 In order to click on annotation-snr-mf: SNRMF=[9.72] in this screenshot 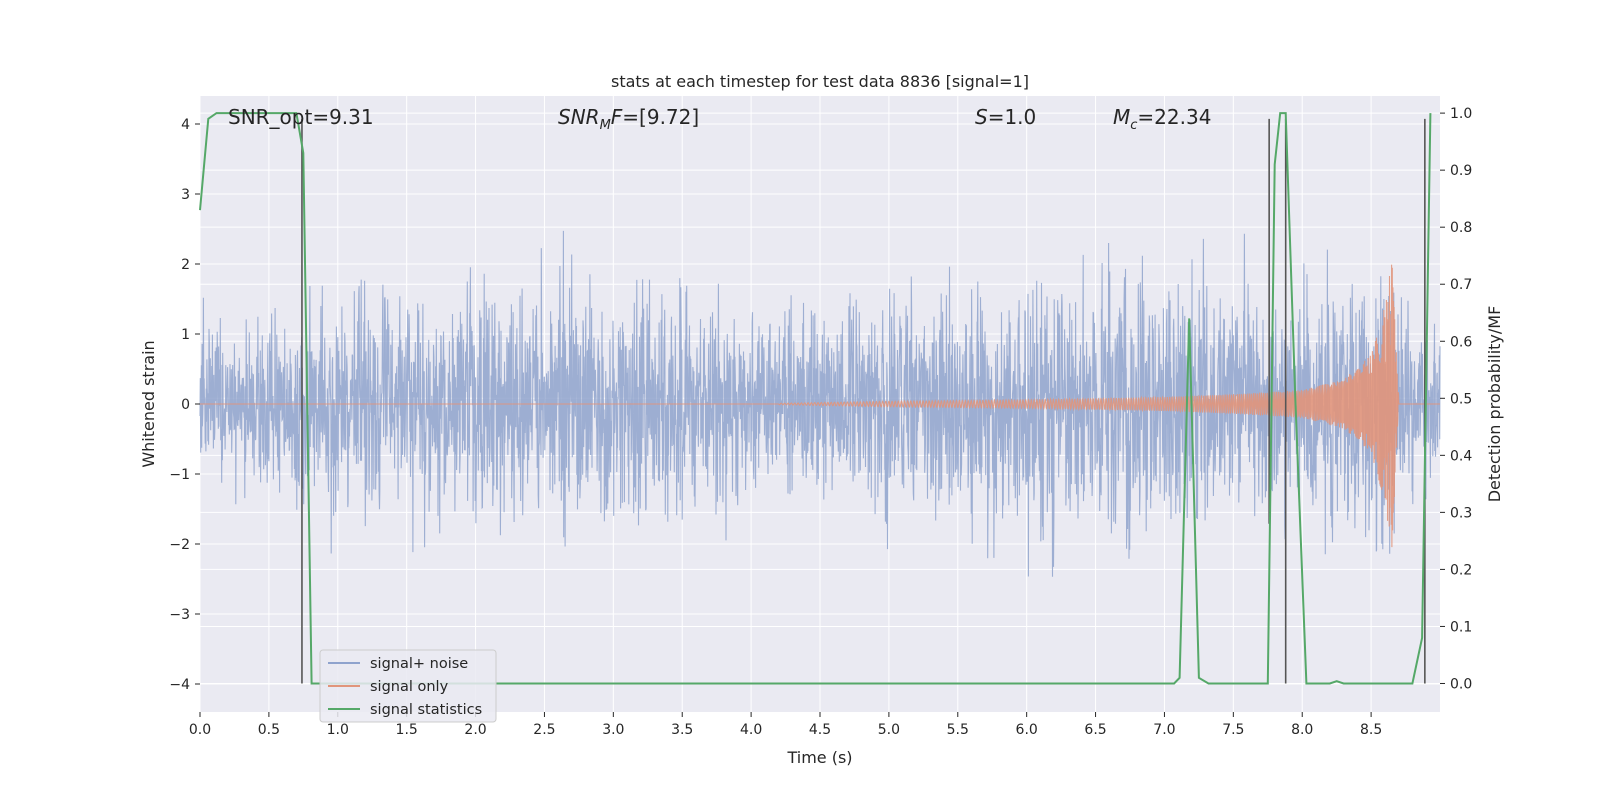, I will do `click(628, 119)`.